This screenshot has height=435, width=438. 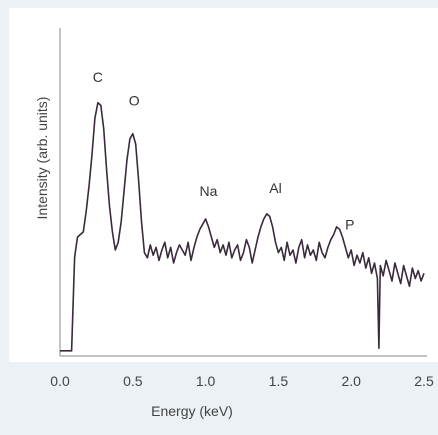 I want to click on peak-label-c: C, so click(x=98, y=77).